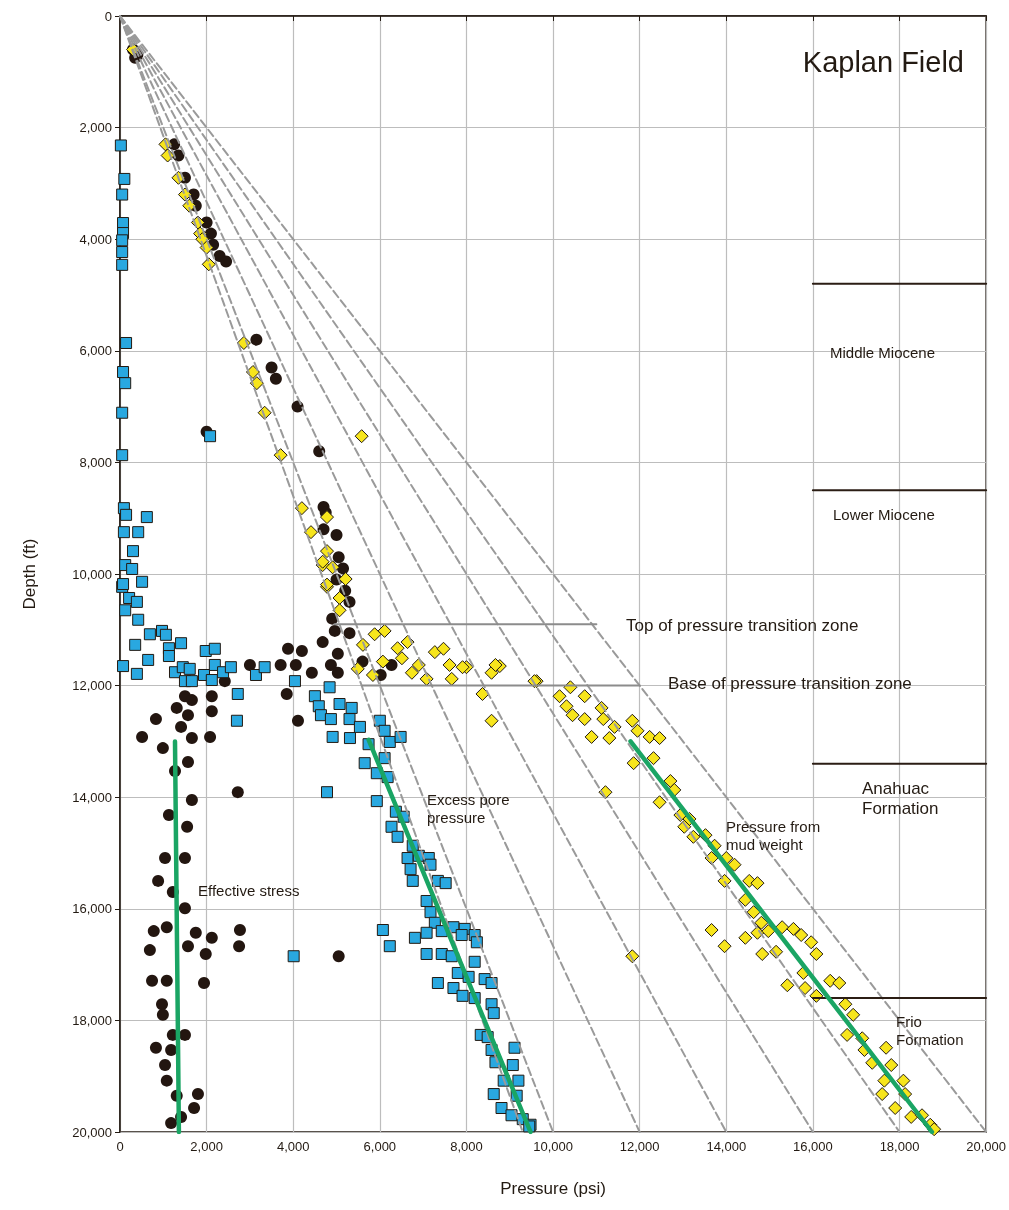  What do you see at coordinates (92, 797) in the screenshot?
I see `y-tick-label: 14,000` at bounding box center [92, 797].